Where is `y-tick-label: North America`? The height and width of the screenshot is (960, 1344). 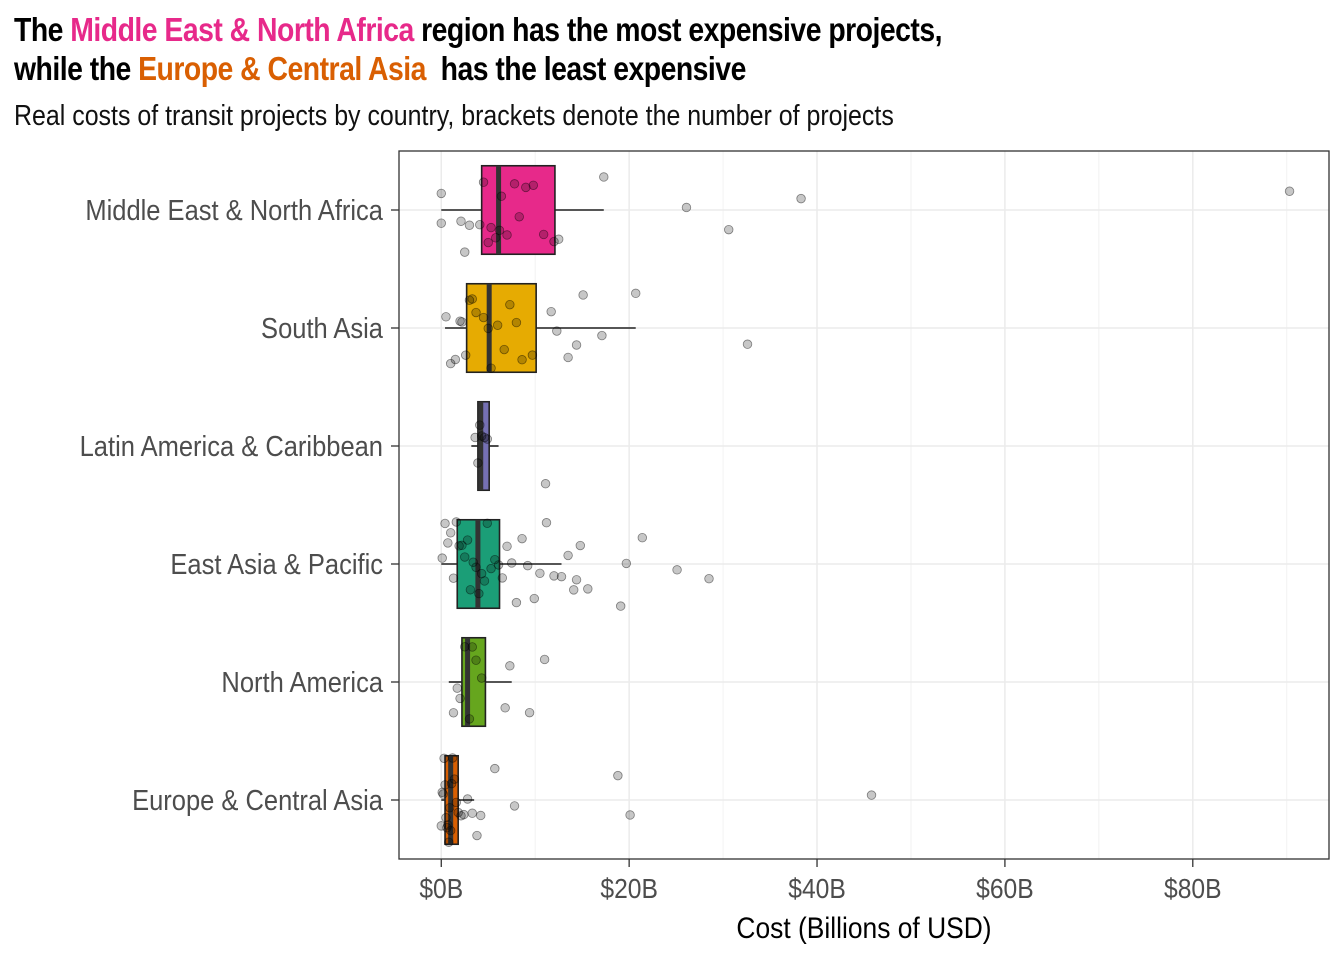
y-tick-label: North America is located at coordinates (302, 681).